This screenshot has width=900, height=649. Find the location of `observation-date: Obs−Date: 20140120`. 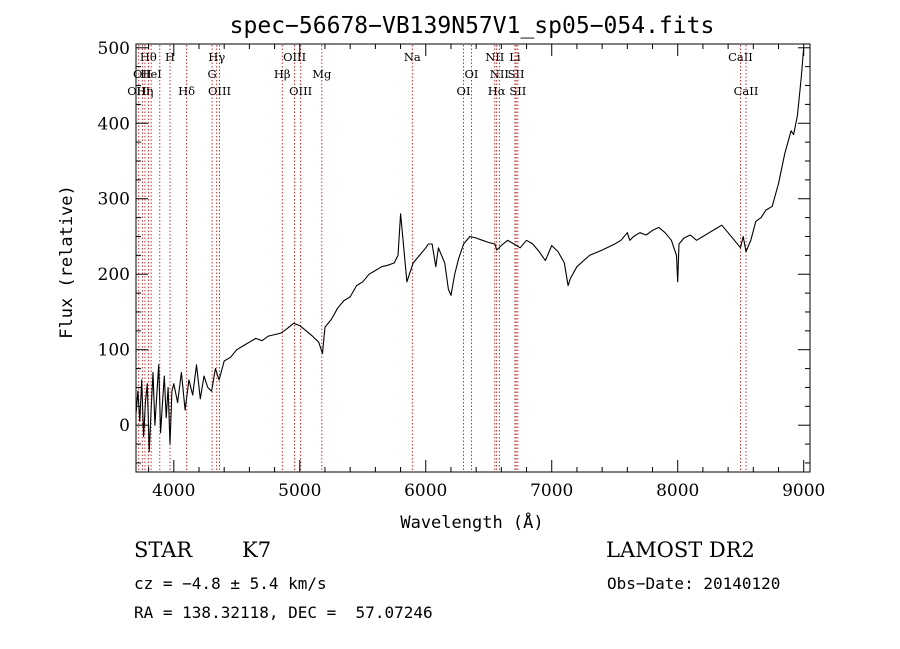

observation-date: Obs−Date: 20140120 is located at coordinates (694, 583).